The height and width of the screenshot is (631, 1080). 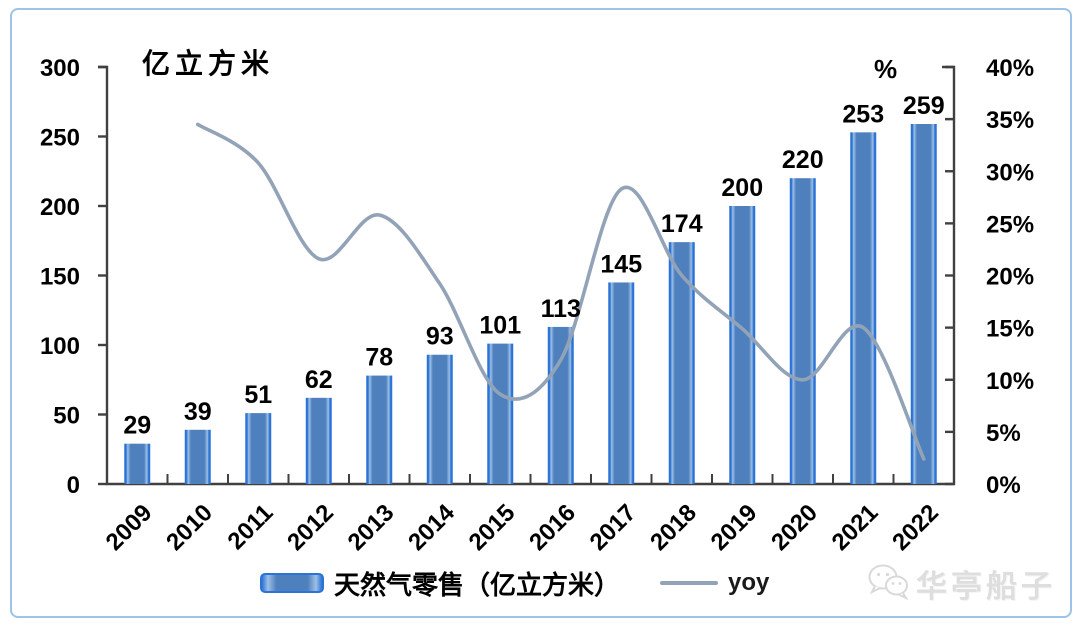 I want to click on left-axis-tick-label: 0, so click(x=73, y=485).